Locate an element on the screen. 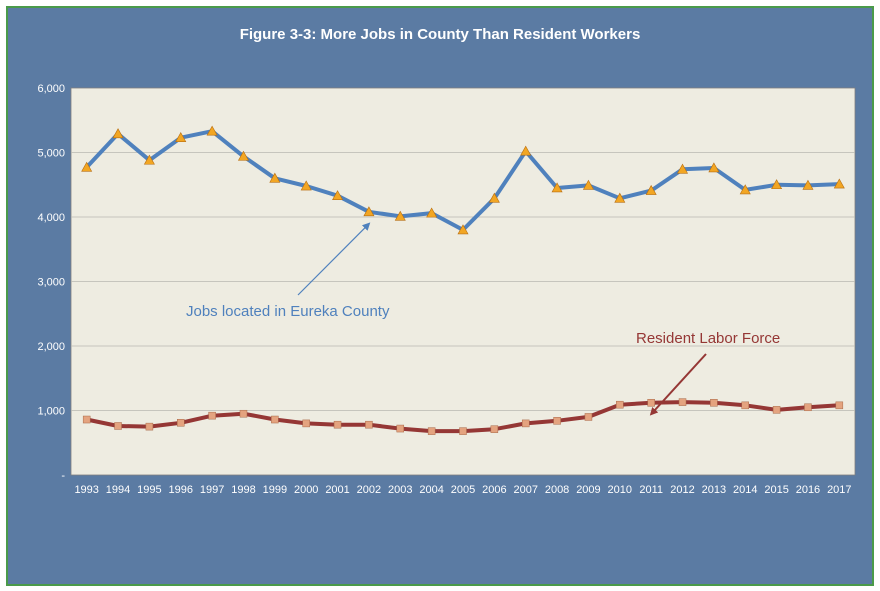  x-tick-label: 1995 is located at coordinates (149, 490).